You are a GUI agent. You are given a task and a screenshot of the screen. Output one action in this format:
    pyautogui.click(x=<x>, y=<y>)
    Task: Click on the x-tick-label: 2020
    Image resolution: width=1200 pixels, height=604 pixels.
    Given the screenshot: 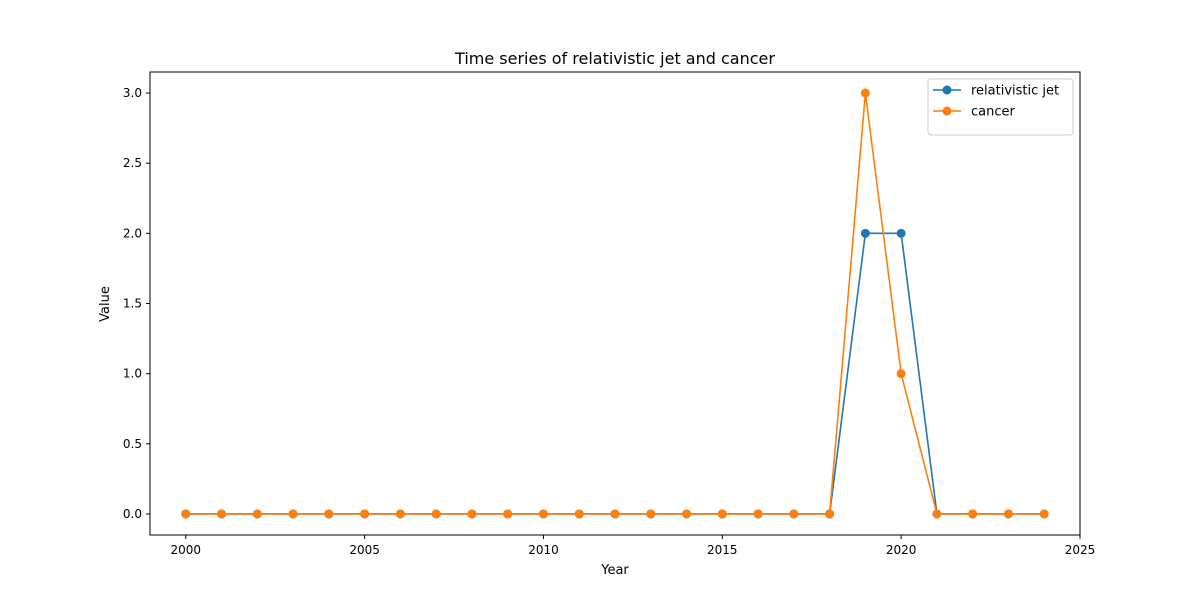 What is the action you would take?
    pyautogui.click(x=901, y=550)
    